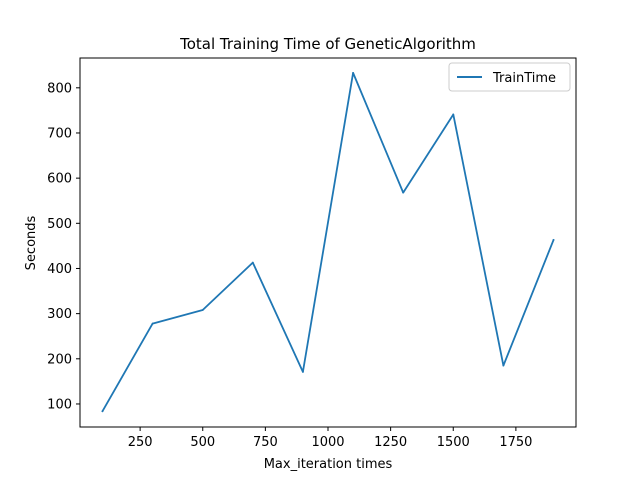  What do you see at coordinates (59, 269) in the screenshot?
I see `y-tick-label: 400` at bounding box center [59, 269].